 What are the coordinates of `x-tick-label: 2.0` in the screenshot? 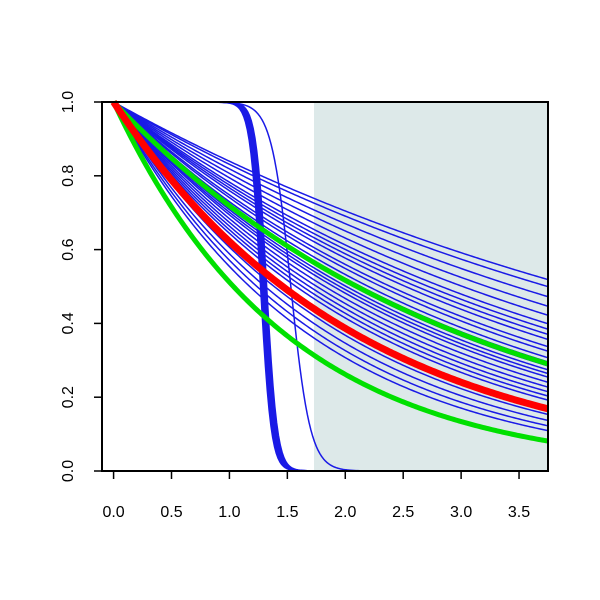 It's located at (345, 512).